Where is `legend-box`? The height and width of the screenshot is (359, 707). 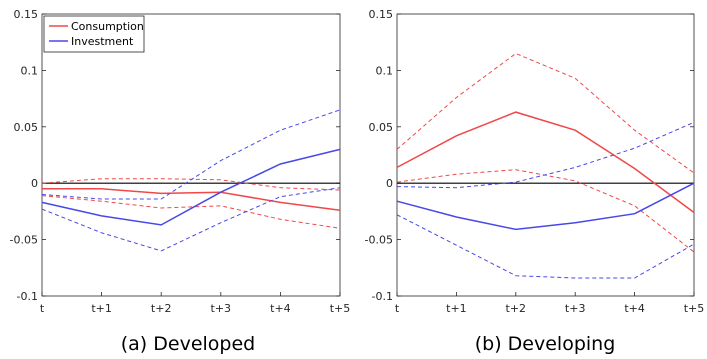 legend-box is located at coordinates (94, 34).